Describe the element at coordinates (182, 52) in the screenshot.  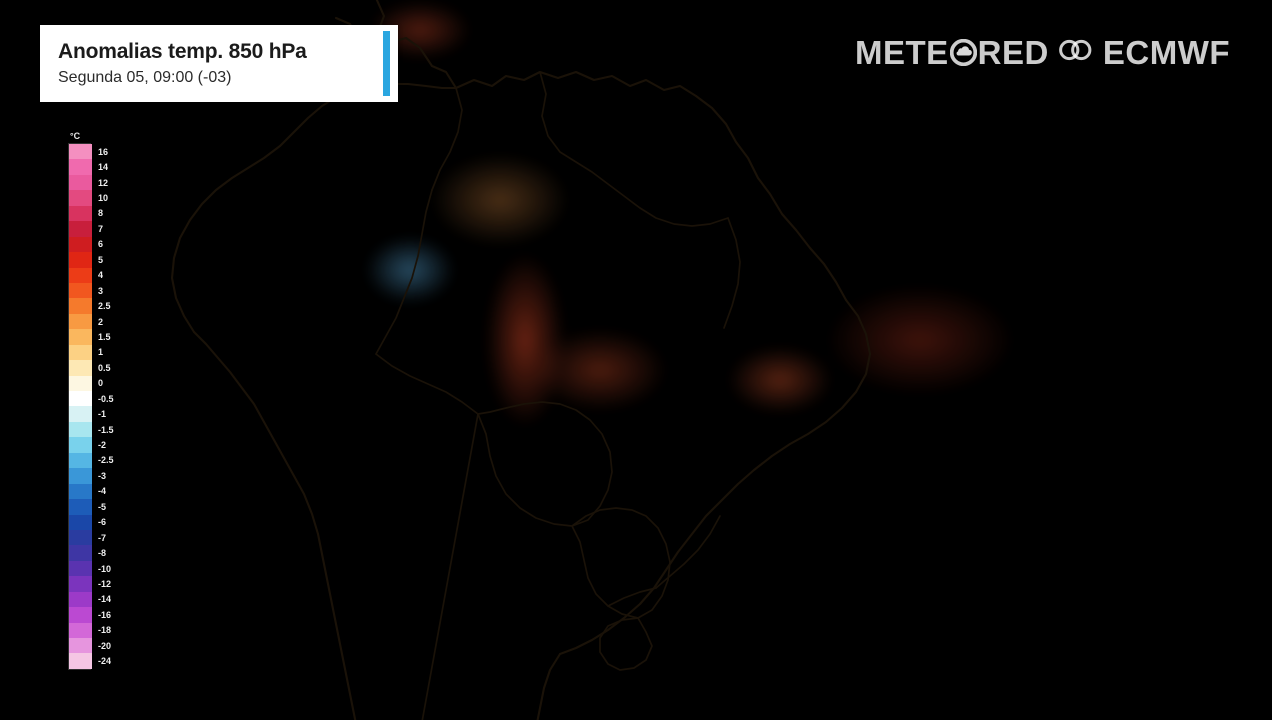
I see `page-title: Anomalias temp. 850 hPa` at that location.